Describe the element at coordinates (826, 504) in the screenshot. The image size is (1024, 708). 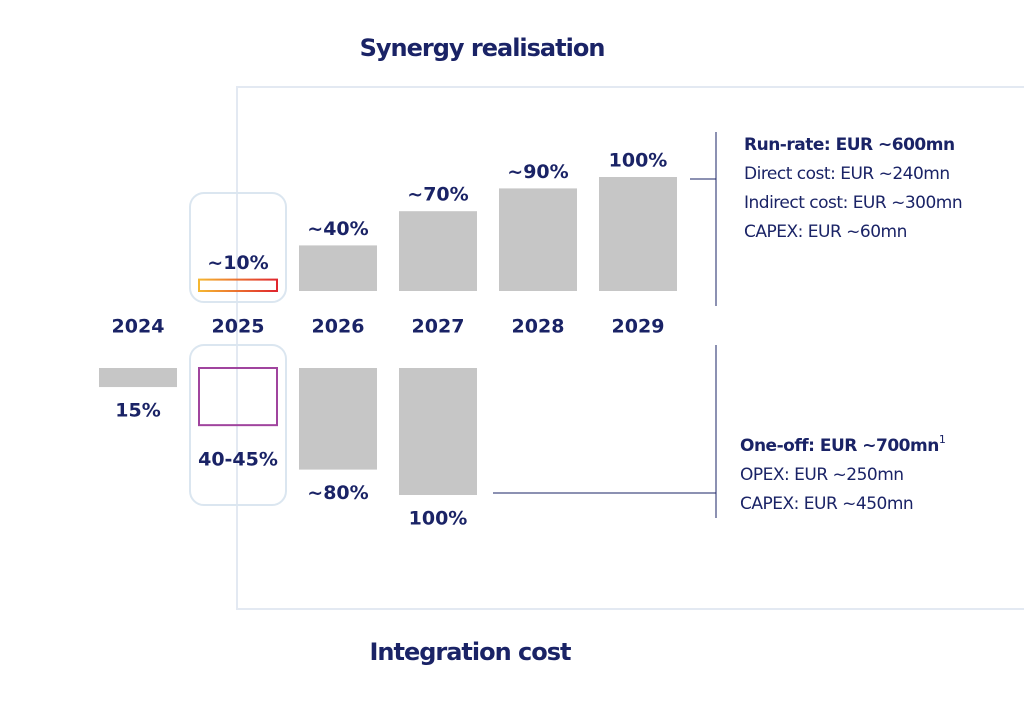
I see `summary-line: CAPEX: EUR ~450mn` at that location.